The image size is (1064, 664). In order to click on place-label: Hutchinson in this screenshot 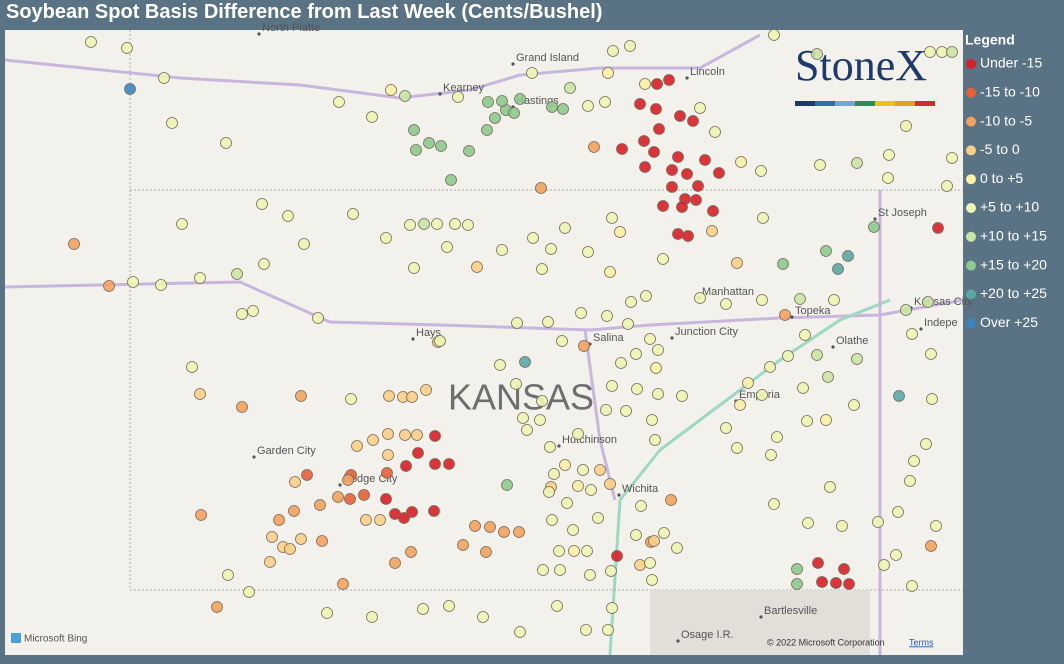, I will do `click(589, 440)`.